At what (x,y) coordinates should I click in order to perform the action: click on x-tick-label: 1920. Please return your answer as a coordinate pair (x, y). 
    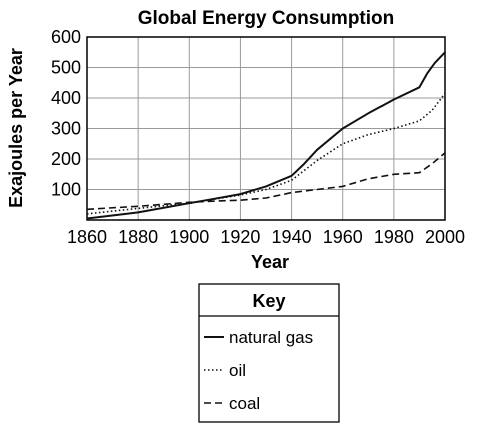
    Looking at the image, I should click on (240, 237).